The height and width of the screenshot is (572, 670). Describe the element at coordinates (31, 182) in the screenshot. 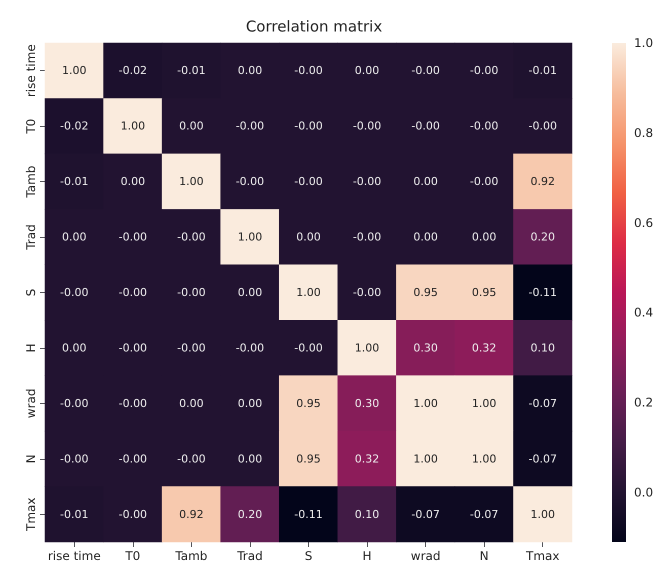

I see `y-tick-label: Tamb` at that location.